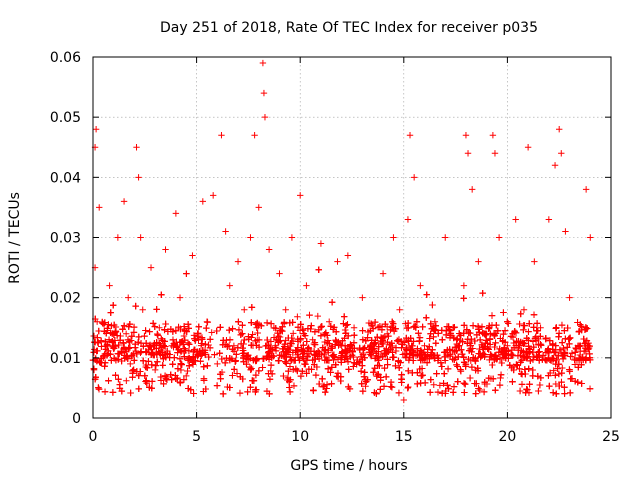  What do you see at coordinates (65, 299) in the screenshot?
I see `y-tick-label: 0.02` at bounding box center [65, 299].